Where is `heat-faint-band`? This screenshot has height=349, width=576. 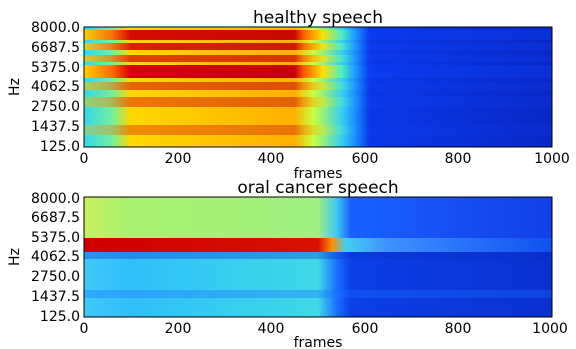
heat-faint-band is located at coordinates (318, 294).